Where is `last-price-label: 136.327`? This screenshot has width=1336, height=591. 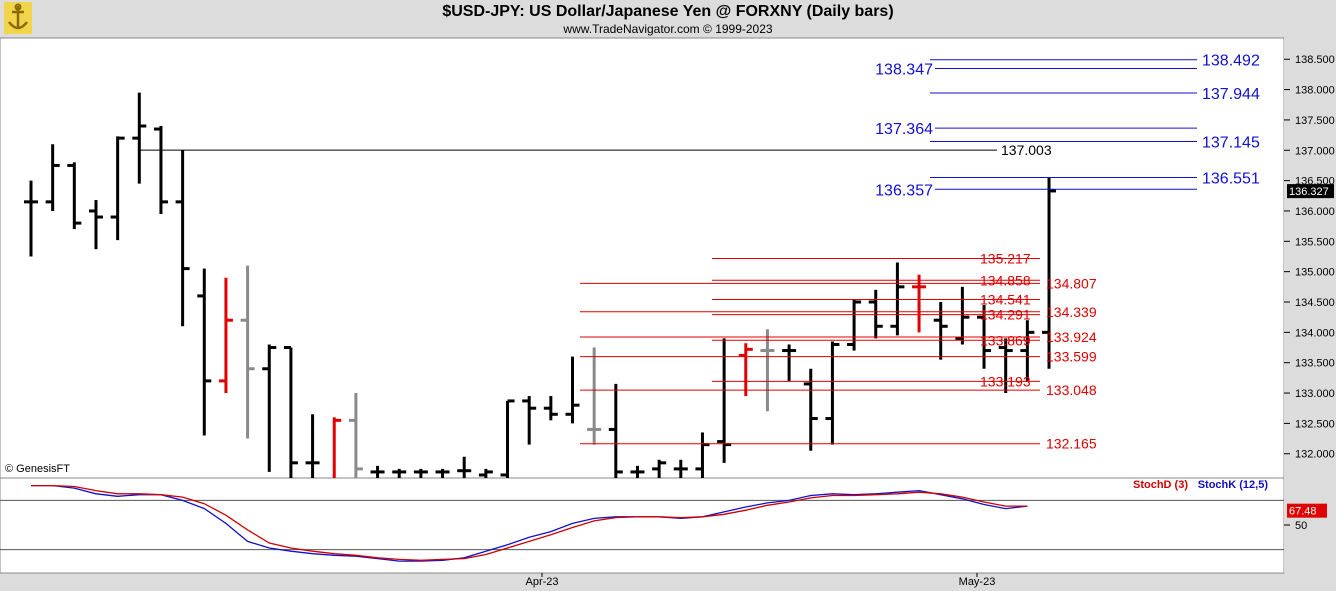 last-price-label: 136.327 is located at coordinates (1309, 192).